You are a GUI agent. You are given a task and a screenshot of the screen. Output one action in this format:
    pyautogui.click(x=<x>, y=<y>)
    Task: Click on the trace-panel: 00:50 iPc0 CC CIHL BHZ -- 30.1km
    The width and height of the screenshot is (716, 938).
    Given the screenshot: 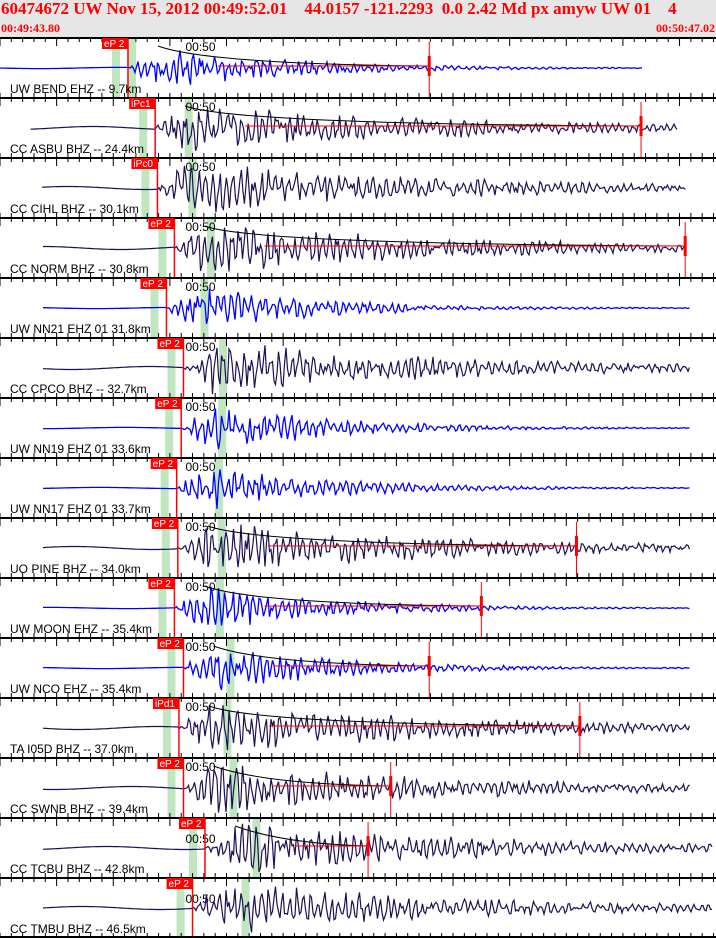 What is the action you would take?
    pyautogui.click(x=358, y=187)
    